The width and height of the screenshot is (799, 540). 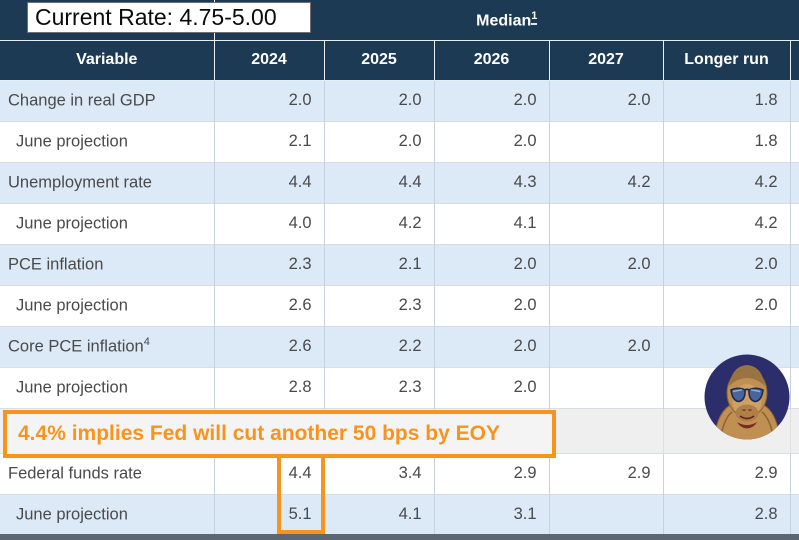 I want to click on column-header-2027: 2027, so click(x=606, y=60).